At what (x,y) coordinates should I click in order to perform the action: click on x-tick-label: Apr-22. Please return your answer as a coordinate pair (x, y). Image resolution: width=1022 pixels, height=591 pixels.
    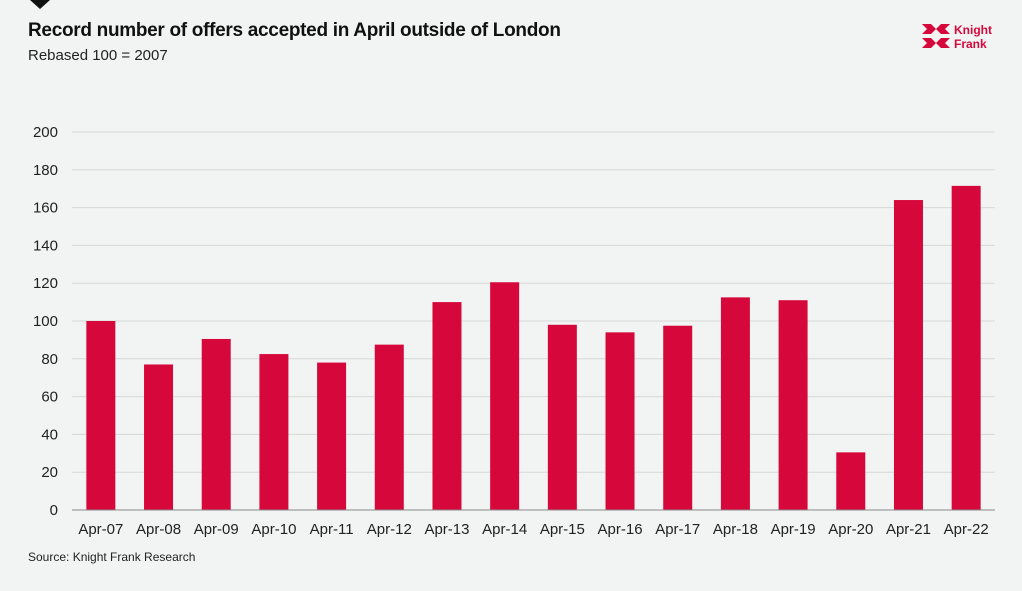
    Looking at the image, I should click on (966, 529).